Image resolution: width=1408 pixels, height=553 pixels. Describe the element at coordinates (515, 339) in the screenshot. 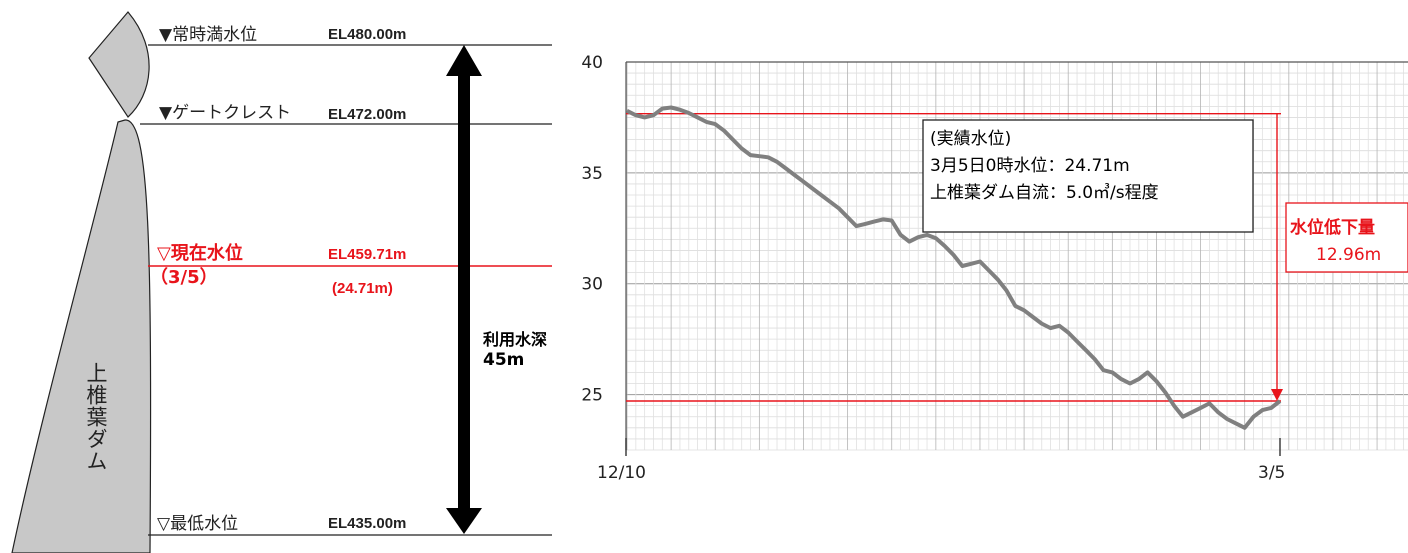

I see `usable-depth-label: 利用水深` at that location.